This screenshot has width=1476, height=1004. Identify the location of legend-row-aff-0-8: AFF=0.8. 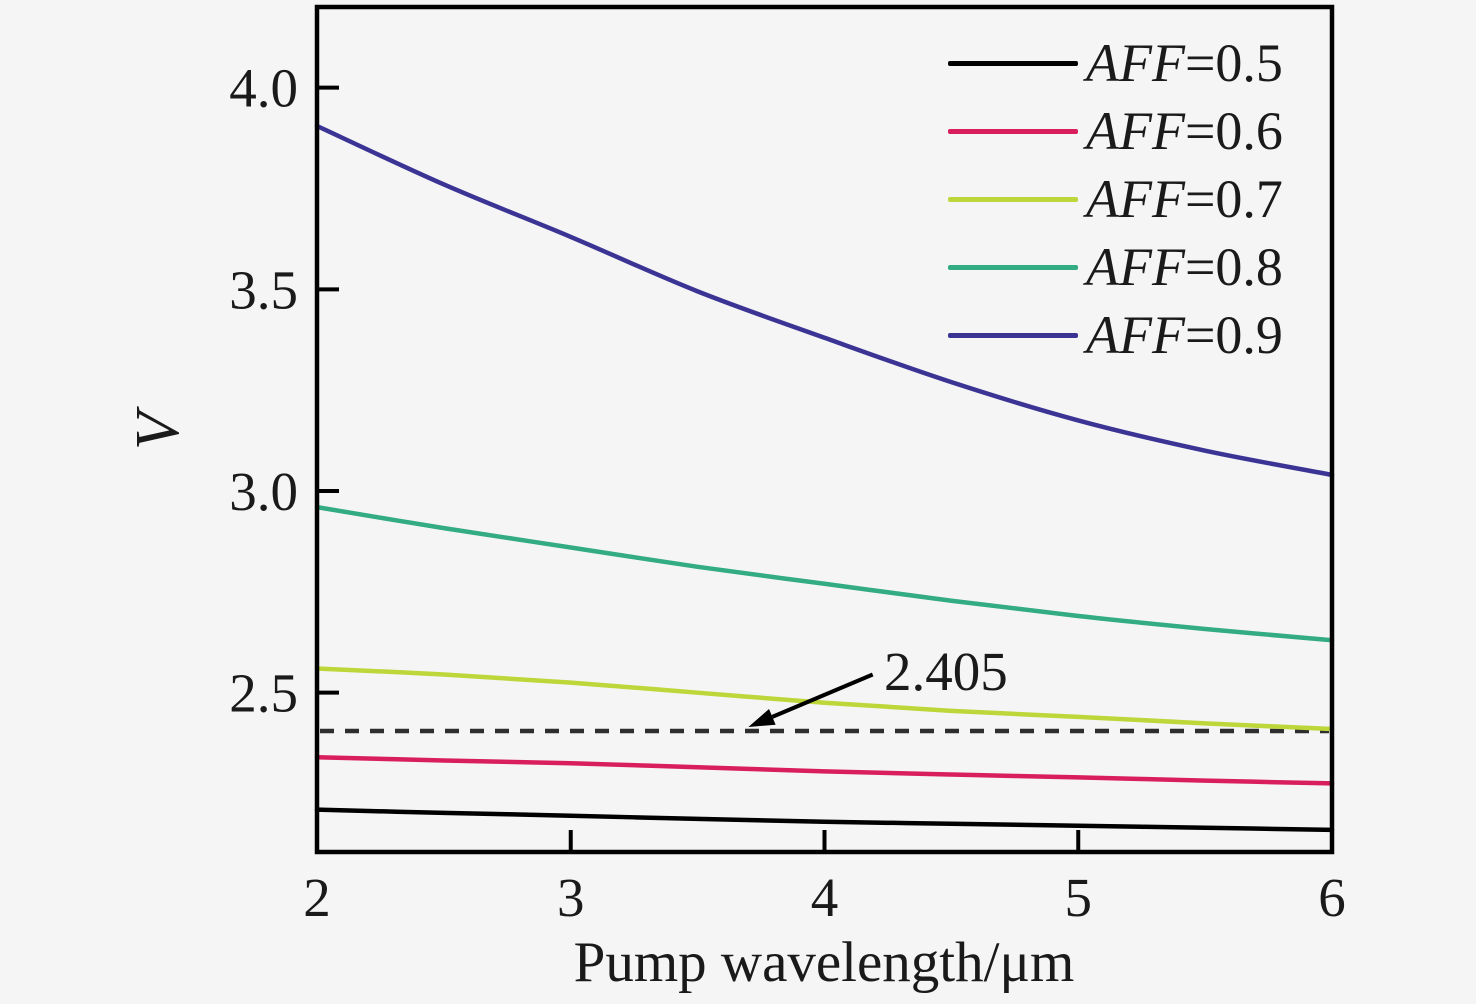
(1115, 267).